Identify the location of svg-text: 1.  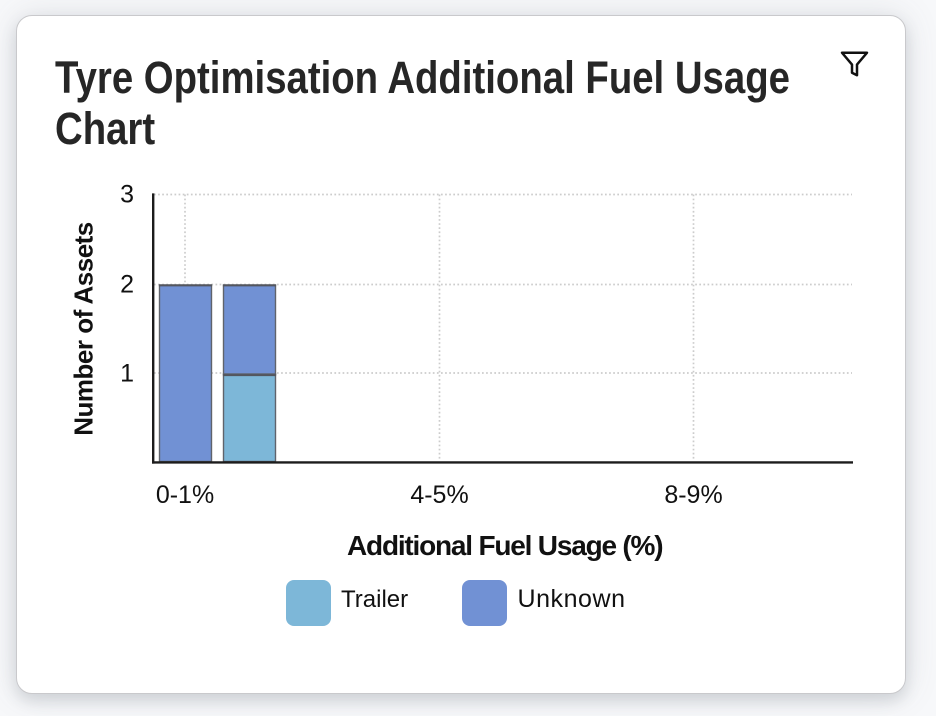
(127, 374).